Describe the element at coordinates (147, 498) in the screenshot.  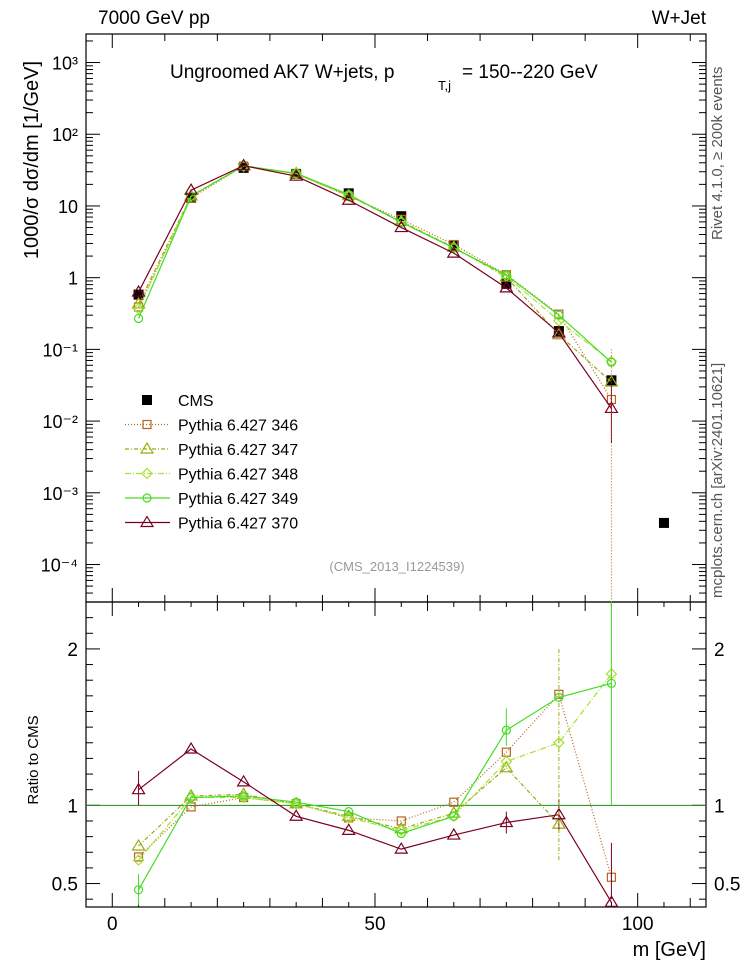
I see `legend-marker-p349` at that location.